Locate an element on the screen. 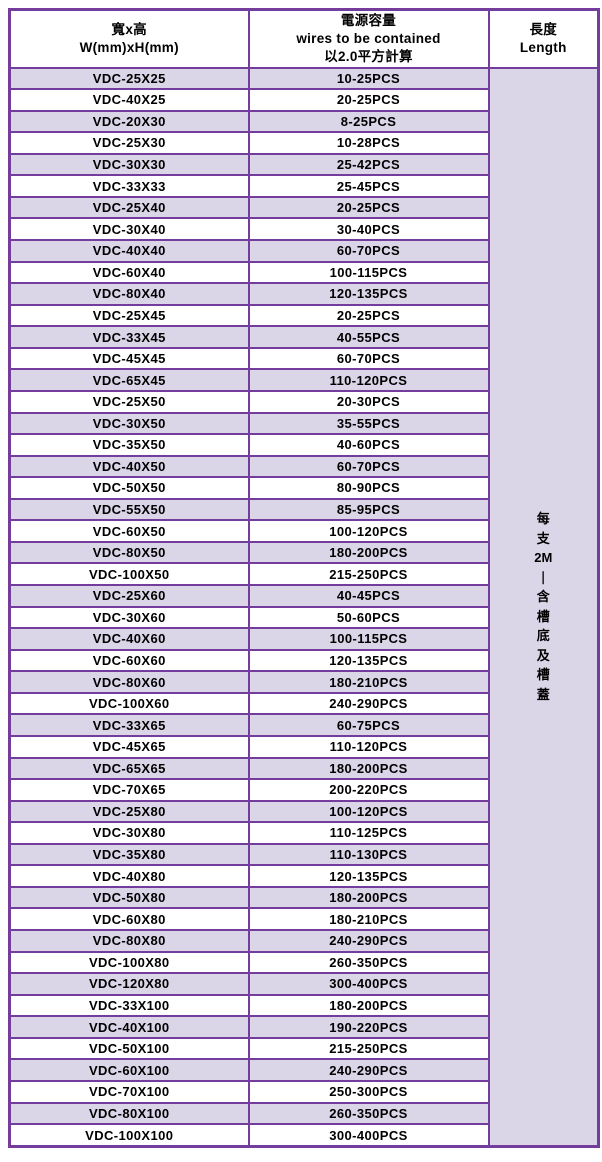 The height and width of the screenshot is (1162, 602). vertical-char: 2M is located at coordinates (543, 558).